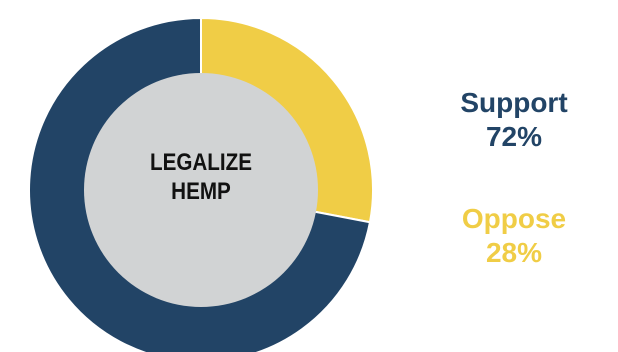 Image resolution: width=618 pixels, height=352 pixels. Describe the element at coordinates (514, 218) in the screenshot. I see `legend-oppose-name: Oppose` at that location.